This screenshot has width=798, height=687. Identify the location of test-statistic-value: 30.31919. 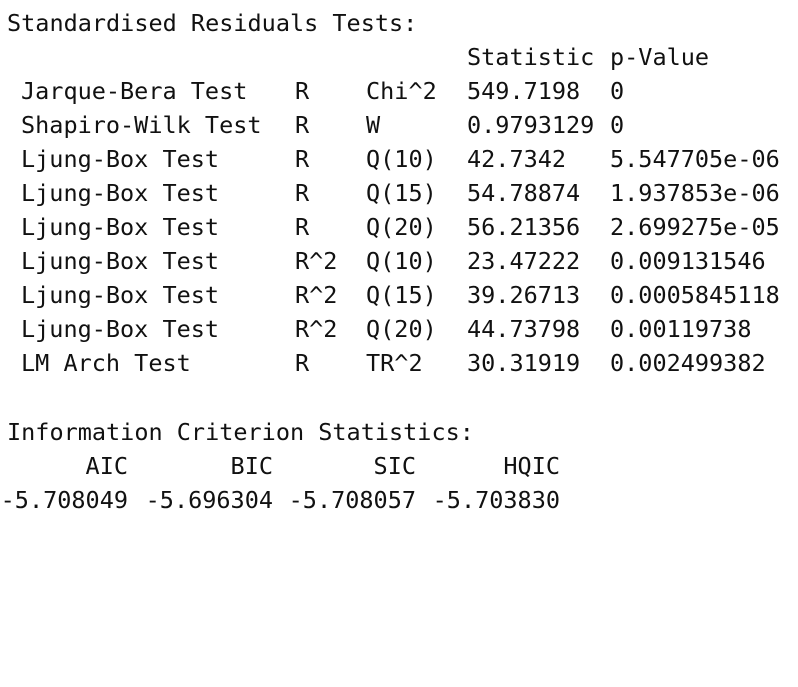
(524, 363).